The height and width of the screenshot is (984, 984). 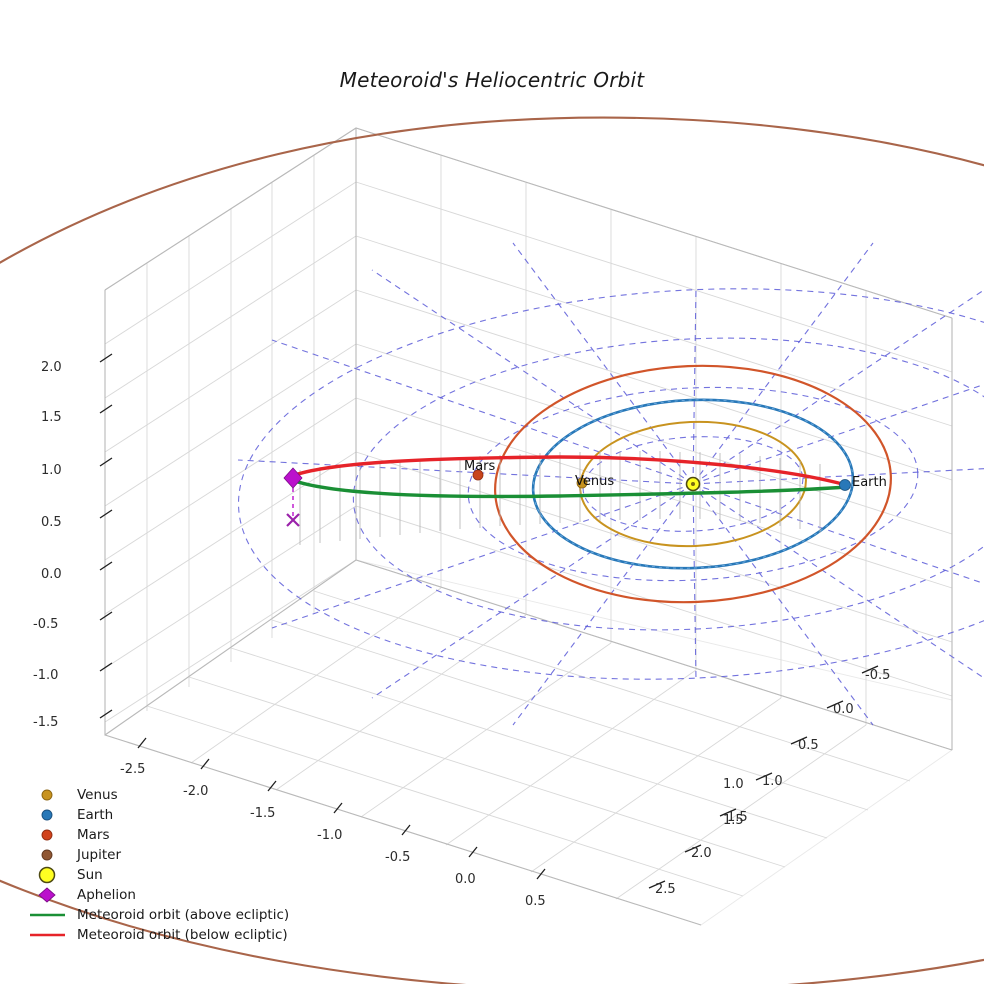 I want to click on legend-label: Sun, so click(x=90, y=875).